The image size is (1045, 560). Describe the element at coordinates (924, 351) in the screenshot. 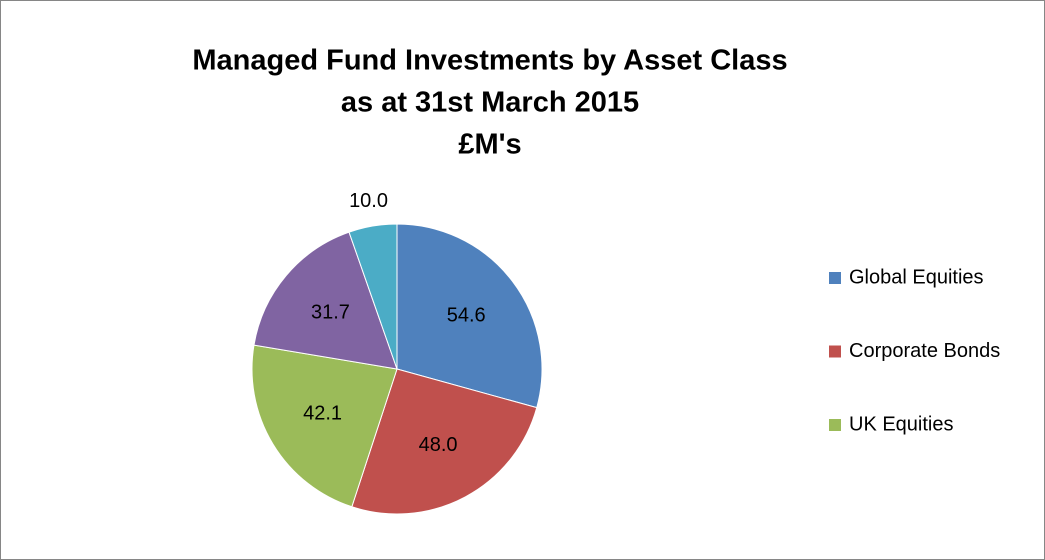

I see `legend-label: Corporate Bonds` at that location.